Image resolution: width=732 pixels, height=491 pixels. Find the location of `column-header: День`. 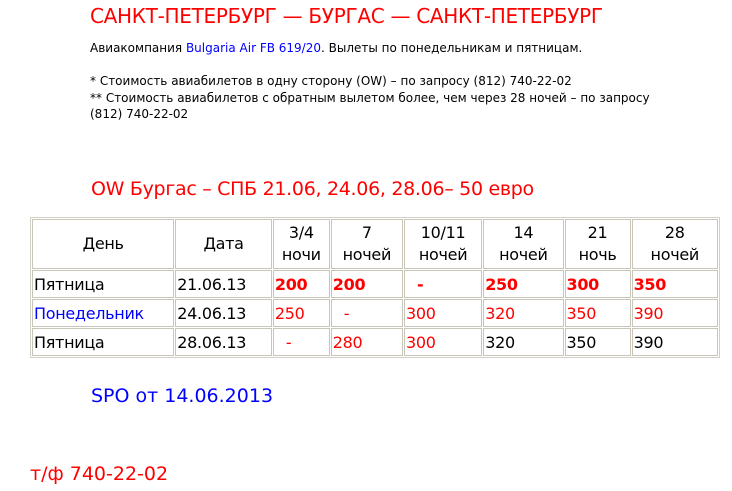

column-header: День is located at coordinates (103, 244).